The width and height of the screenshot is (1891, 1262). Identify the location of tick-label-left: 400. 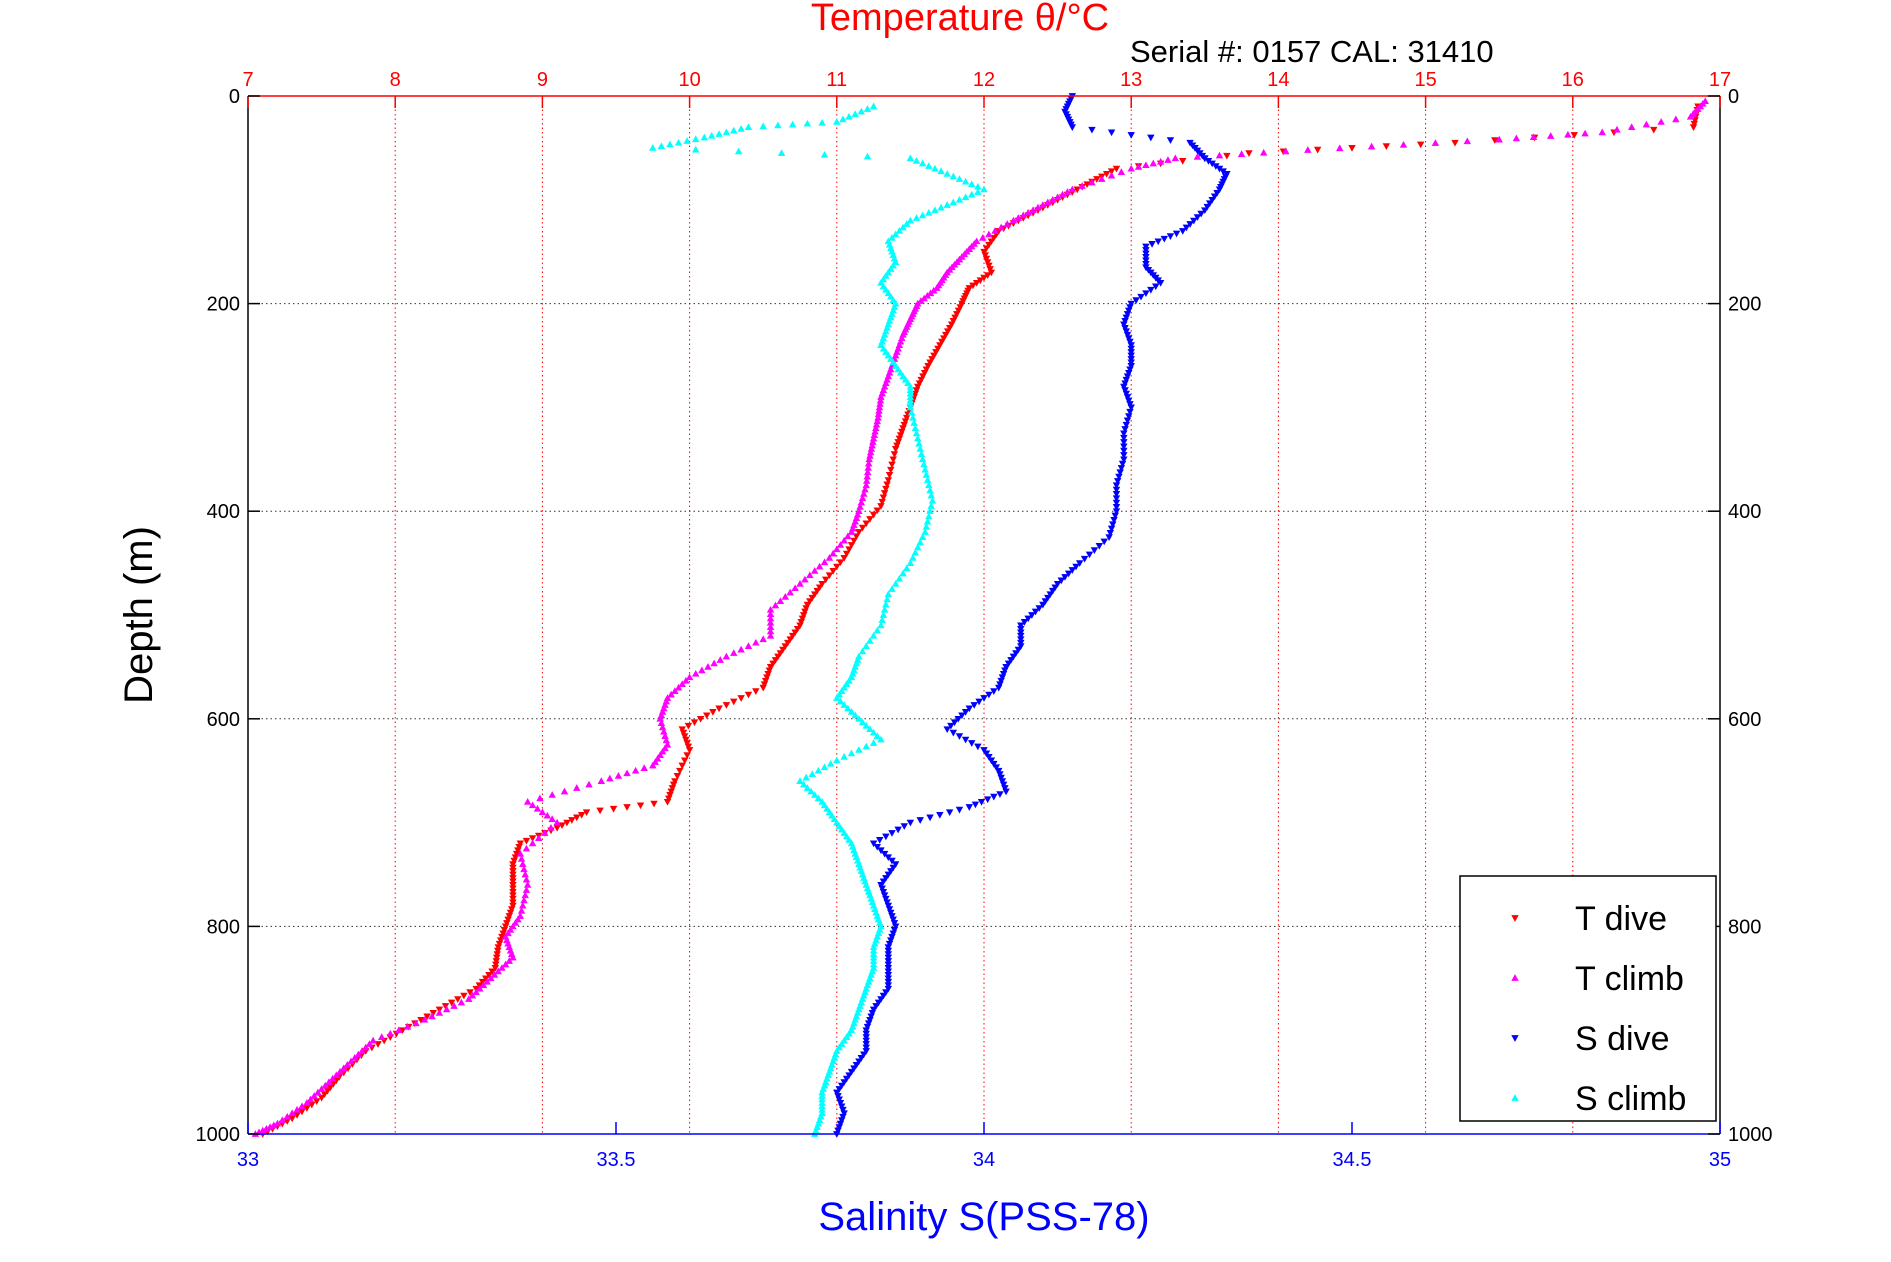
(223, 512).